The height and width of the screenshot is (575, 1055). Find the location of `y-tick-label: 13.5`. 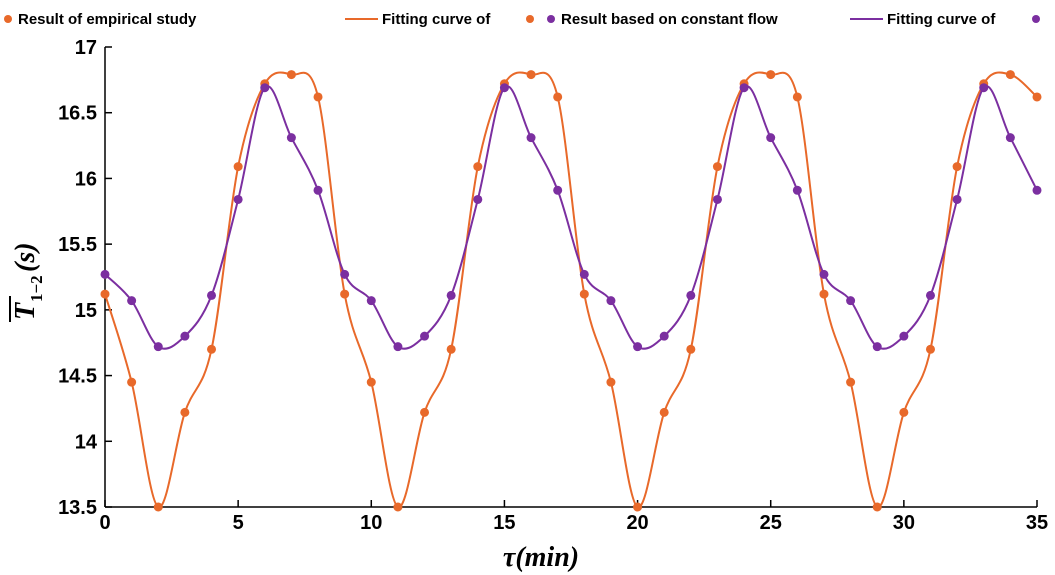

y-tick-label: 13.5 is located at coordinates (77, 508).